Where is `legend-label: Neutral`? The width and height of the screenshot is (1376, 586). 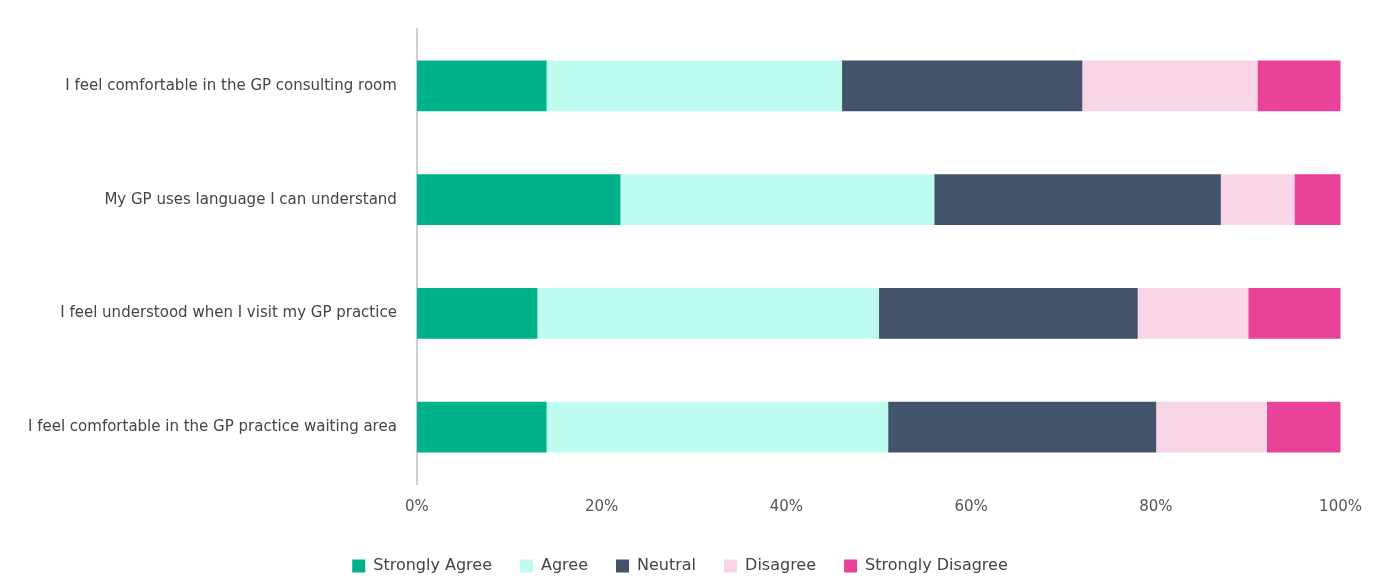
legend-label: Neutral is located at coordinates (667, 565).